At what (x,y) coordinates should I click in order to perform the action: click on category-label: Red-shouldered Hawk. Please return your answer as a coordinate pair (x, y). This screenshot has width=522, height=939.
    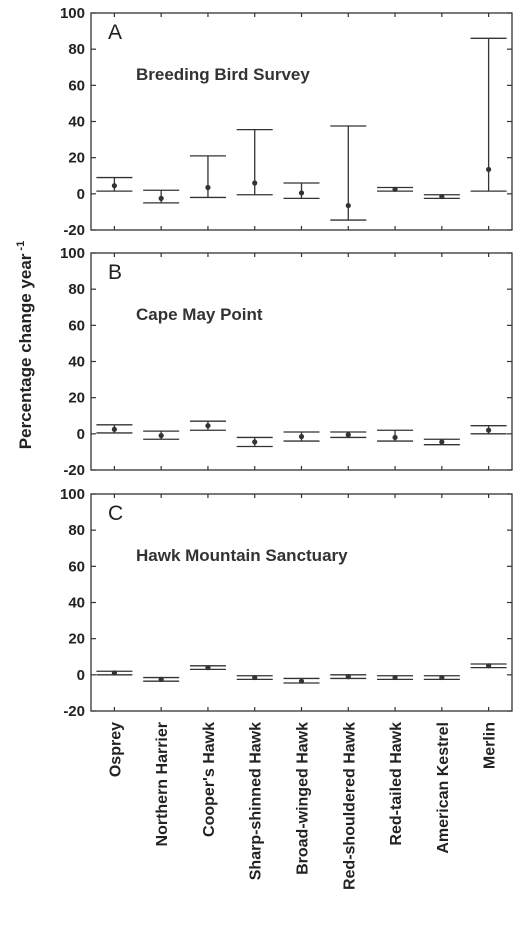
    Looking at the image, I should click on (349, 806).